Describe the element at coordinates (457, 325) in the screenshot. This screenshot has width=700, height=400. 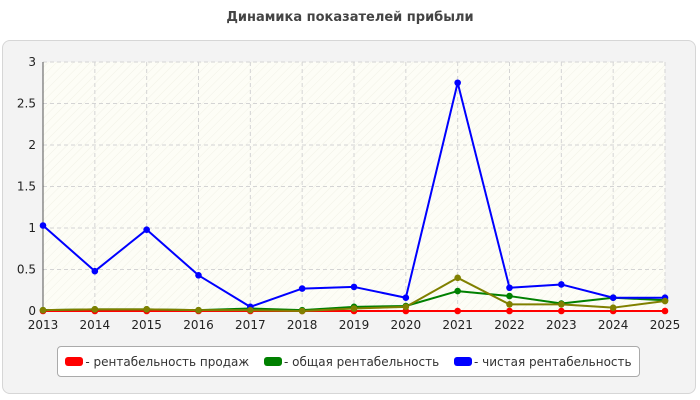
I see `x-tick-label: 2021` at that location.